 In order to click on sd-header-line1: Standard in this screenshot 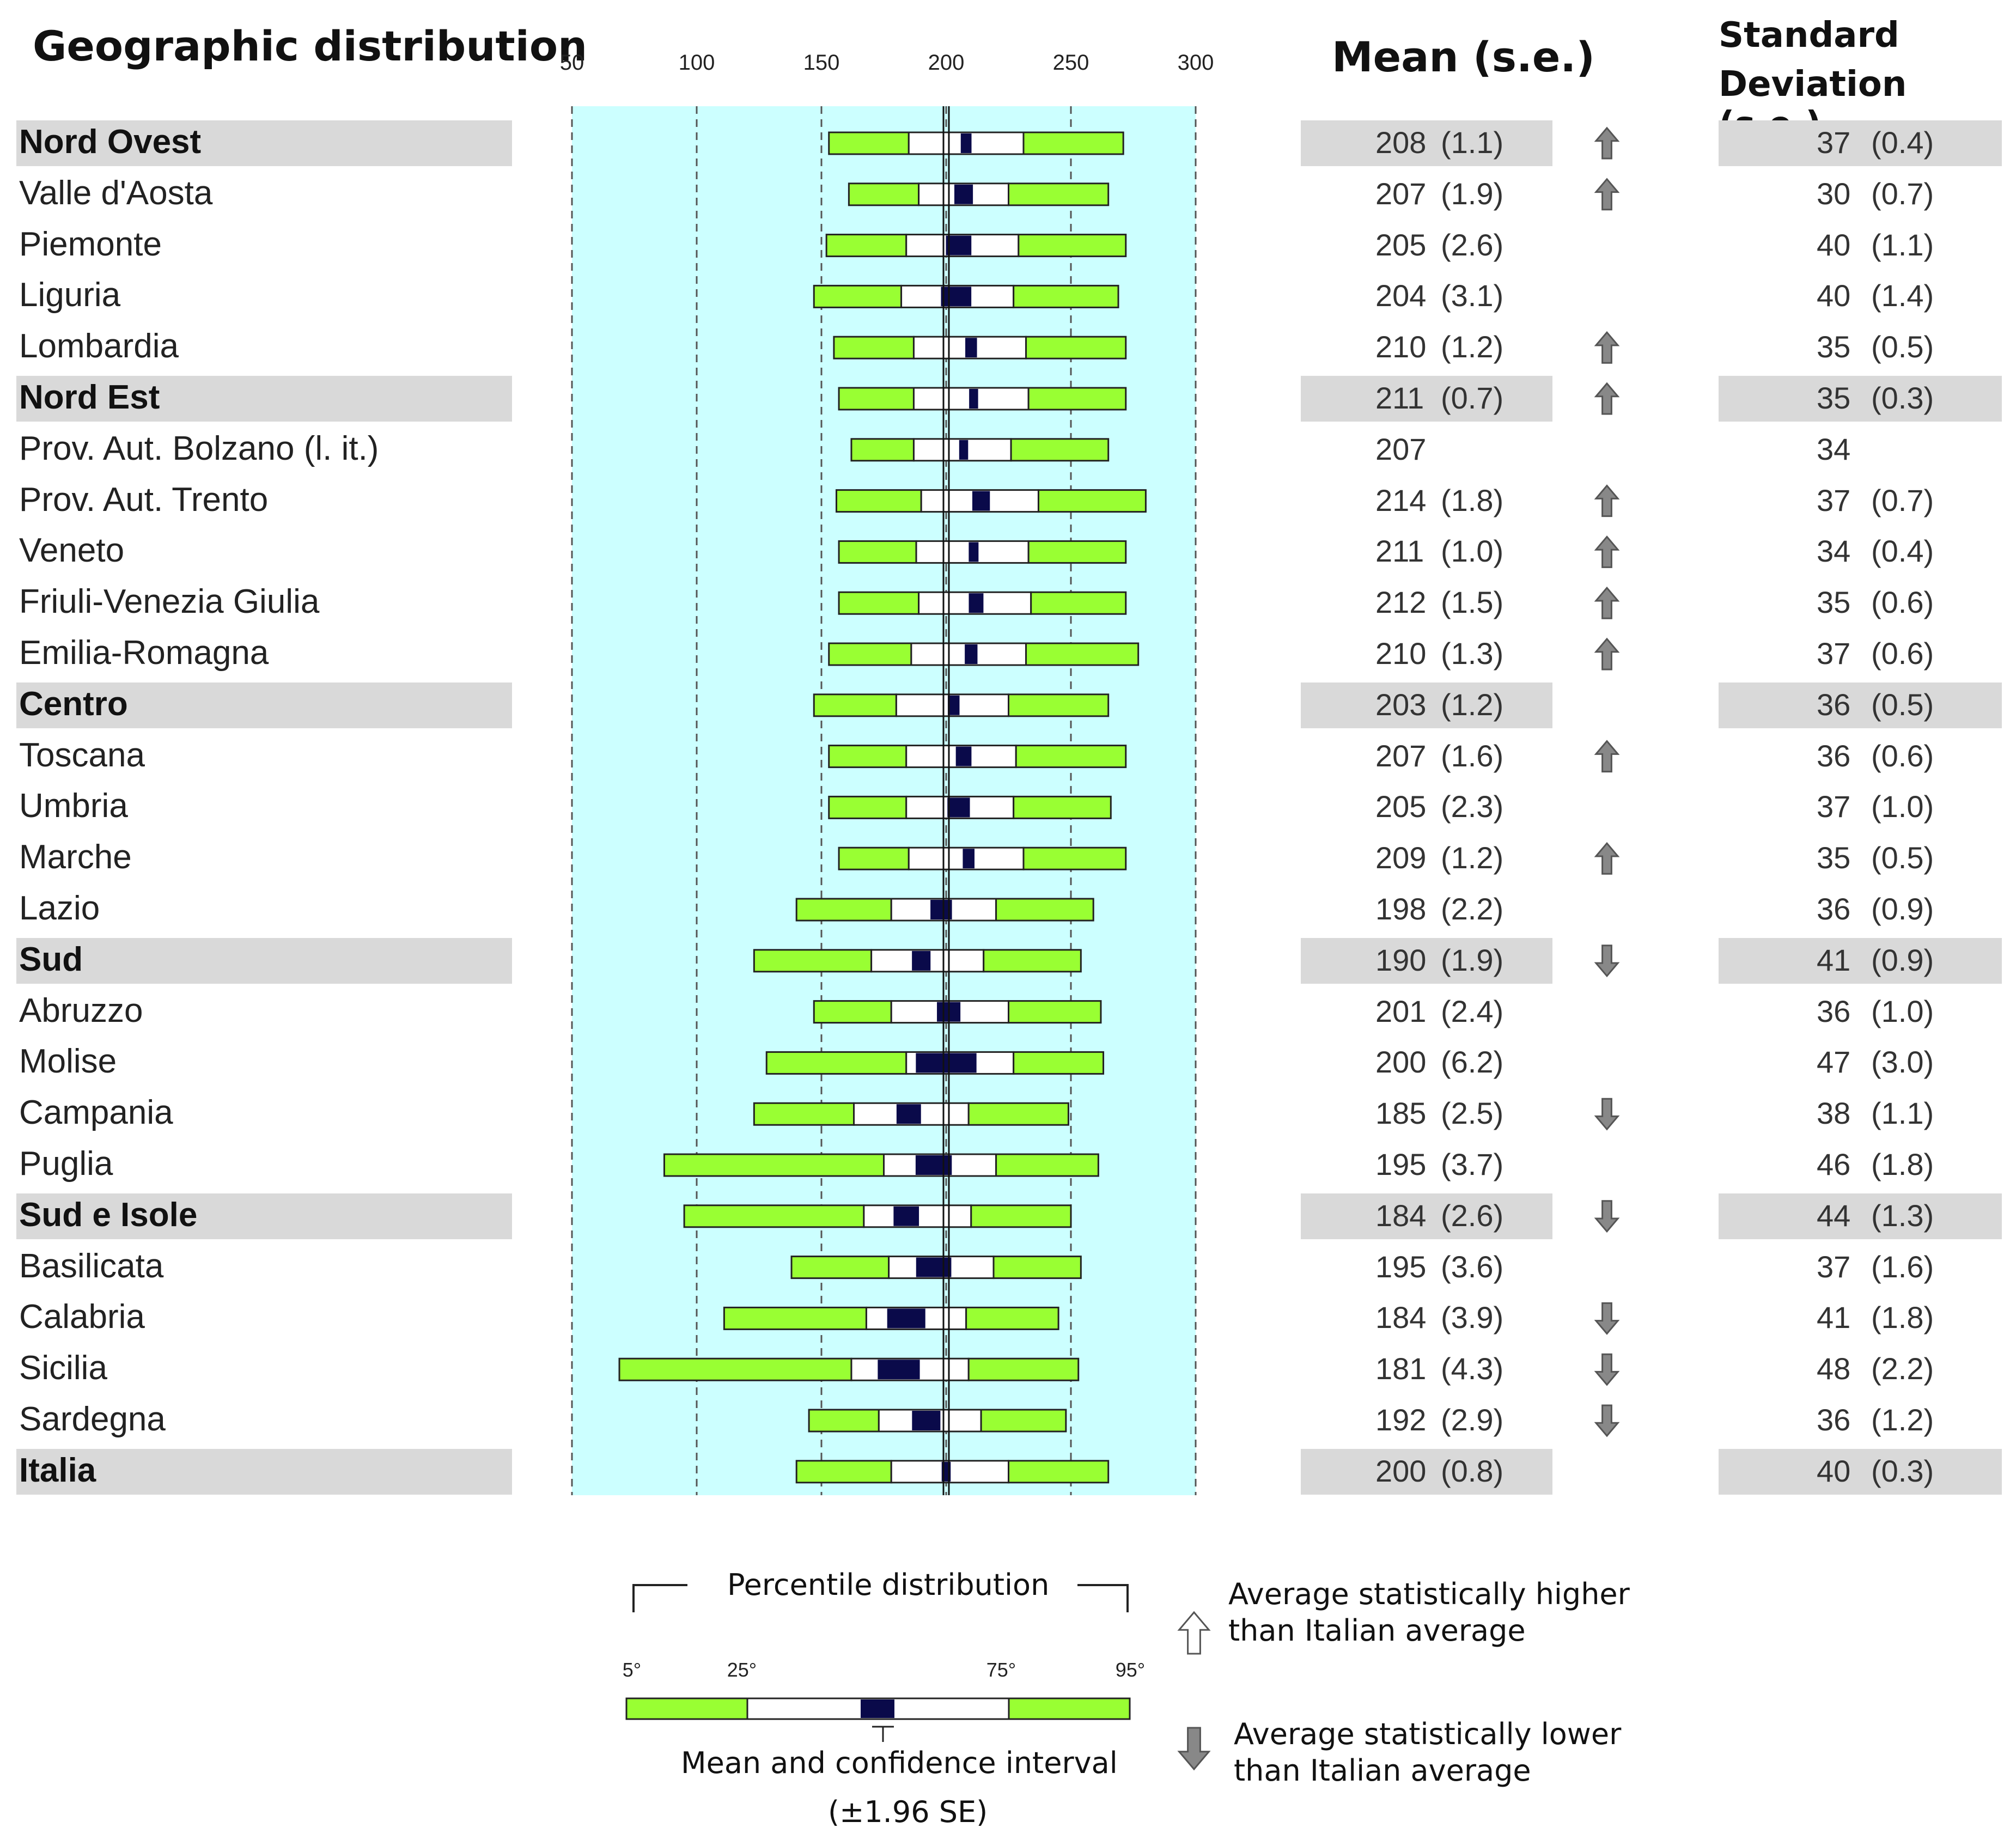, I will do `click(1809, 35)`.